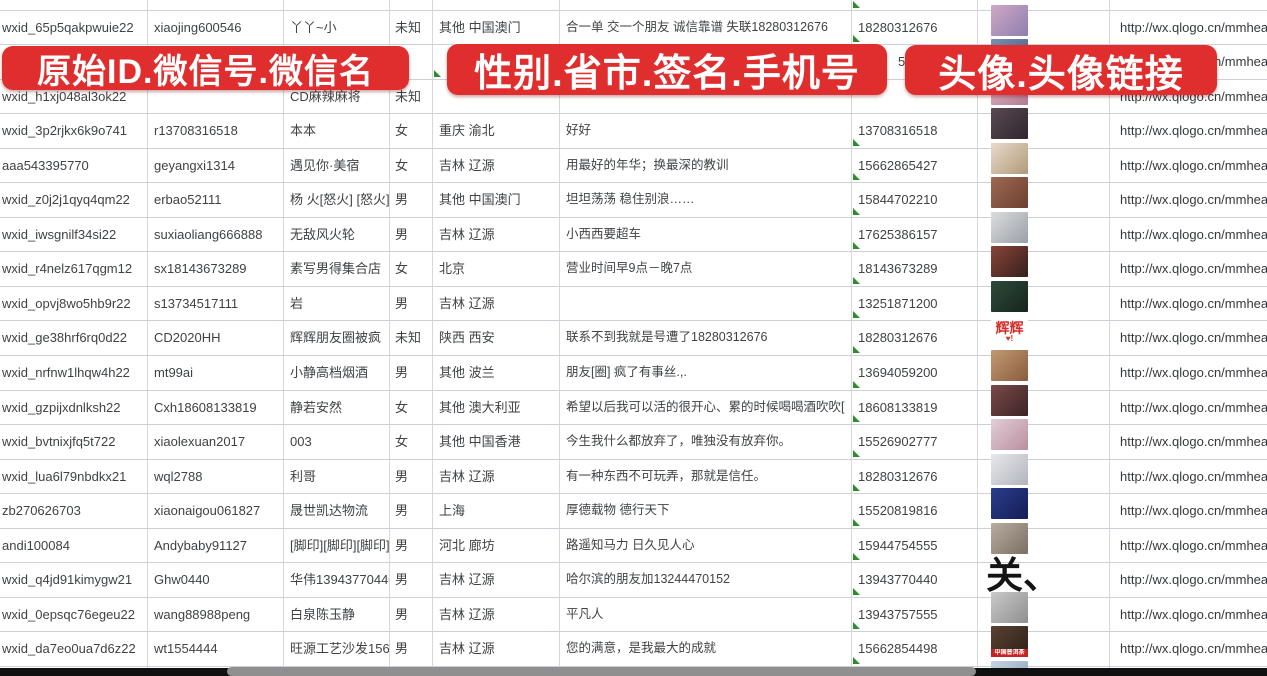 The height and width of the screenshot is (676, 1267). What do you see at coordinates (337, 372) in the screenshot?
I see `cell-wechat-name: 小静高档烟酒` at bounding box center [337, 372].